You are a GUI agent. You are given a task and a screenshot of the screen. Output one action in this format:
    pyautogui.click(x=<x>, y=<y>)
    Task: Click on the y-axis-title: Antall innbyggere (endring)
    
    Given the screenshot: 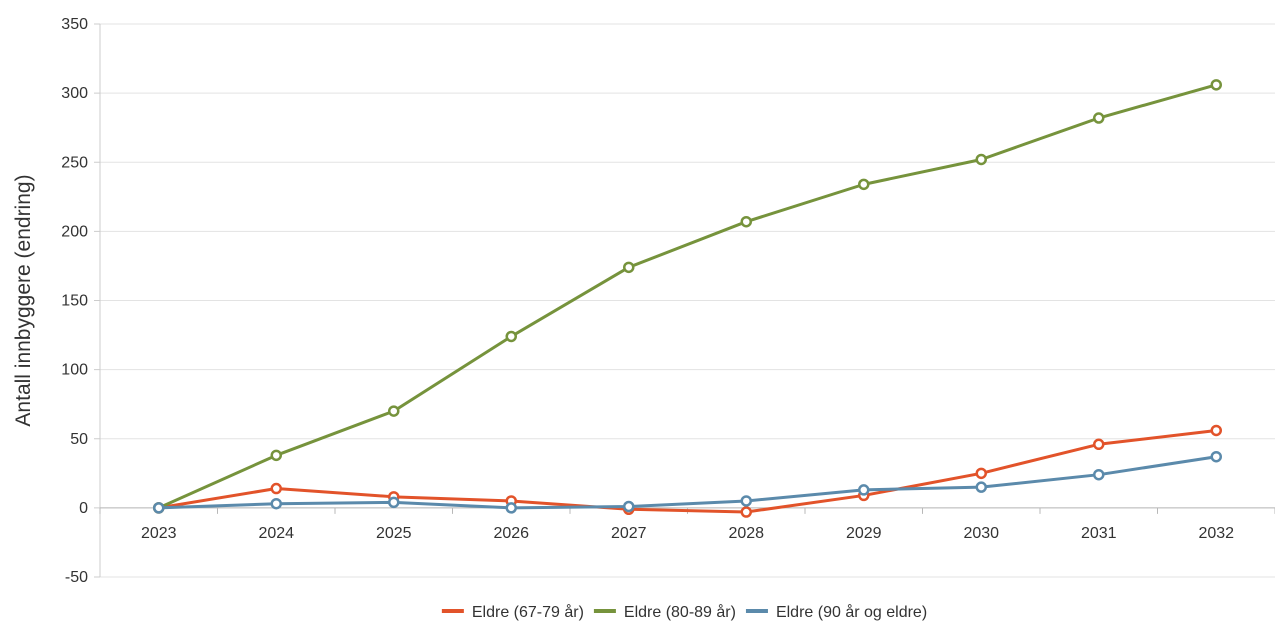 What is the action you would take?
    pyautogui.click(x=23, y=300)
    